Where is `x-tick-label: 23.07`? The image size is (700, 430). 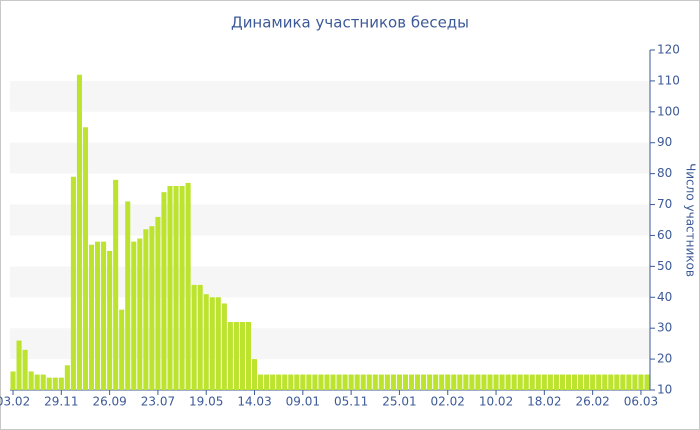 x-tick-label: 23.07 is located at coordinates (158, 402).